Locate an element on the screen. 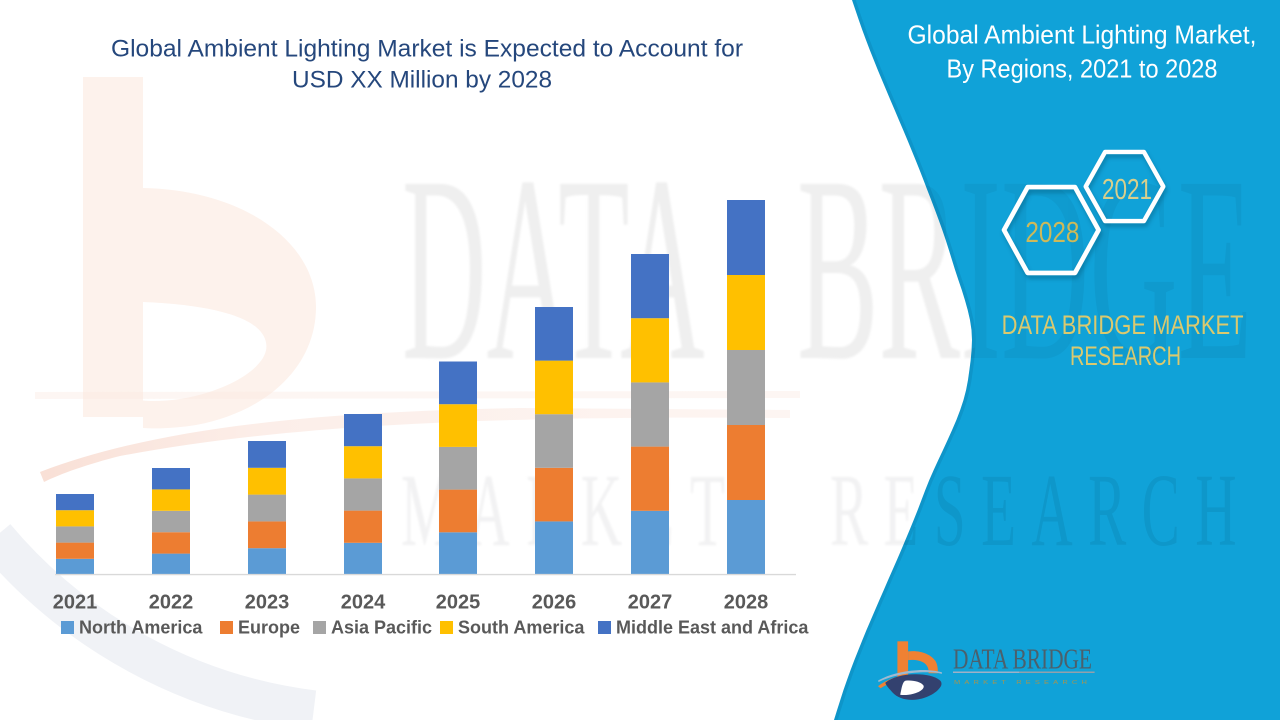  svg-text:Global Ambient Lighting Market: Global Ambient Lighting Market, is located at coordinates (1082, 35).